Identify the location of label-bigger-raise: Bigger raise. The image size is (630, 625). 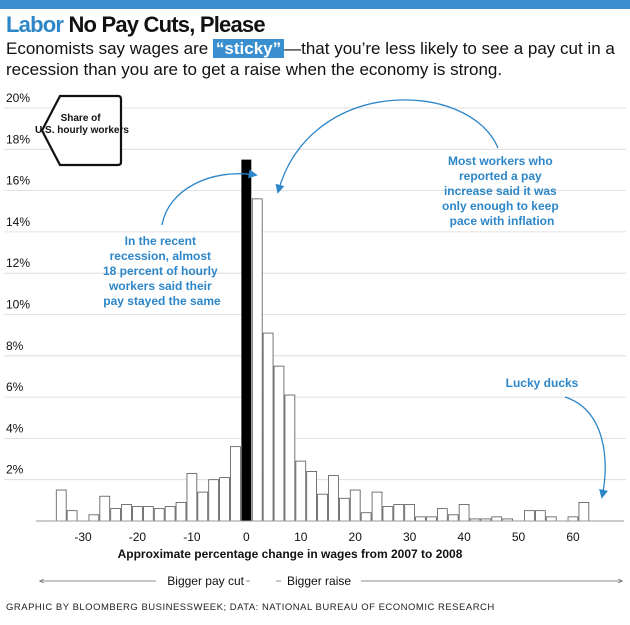
(319, 581).